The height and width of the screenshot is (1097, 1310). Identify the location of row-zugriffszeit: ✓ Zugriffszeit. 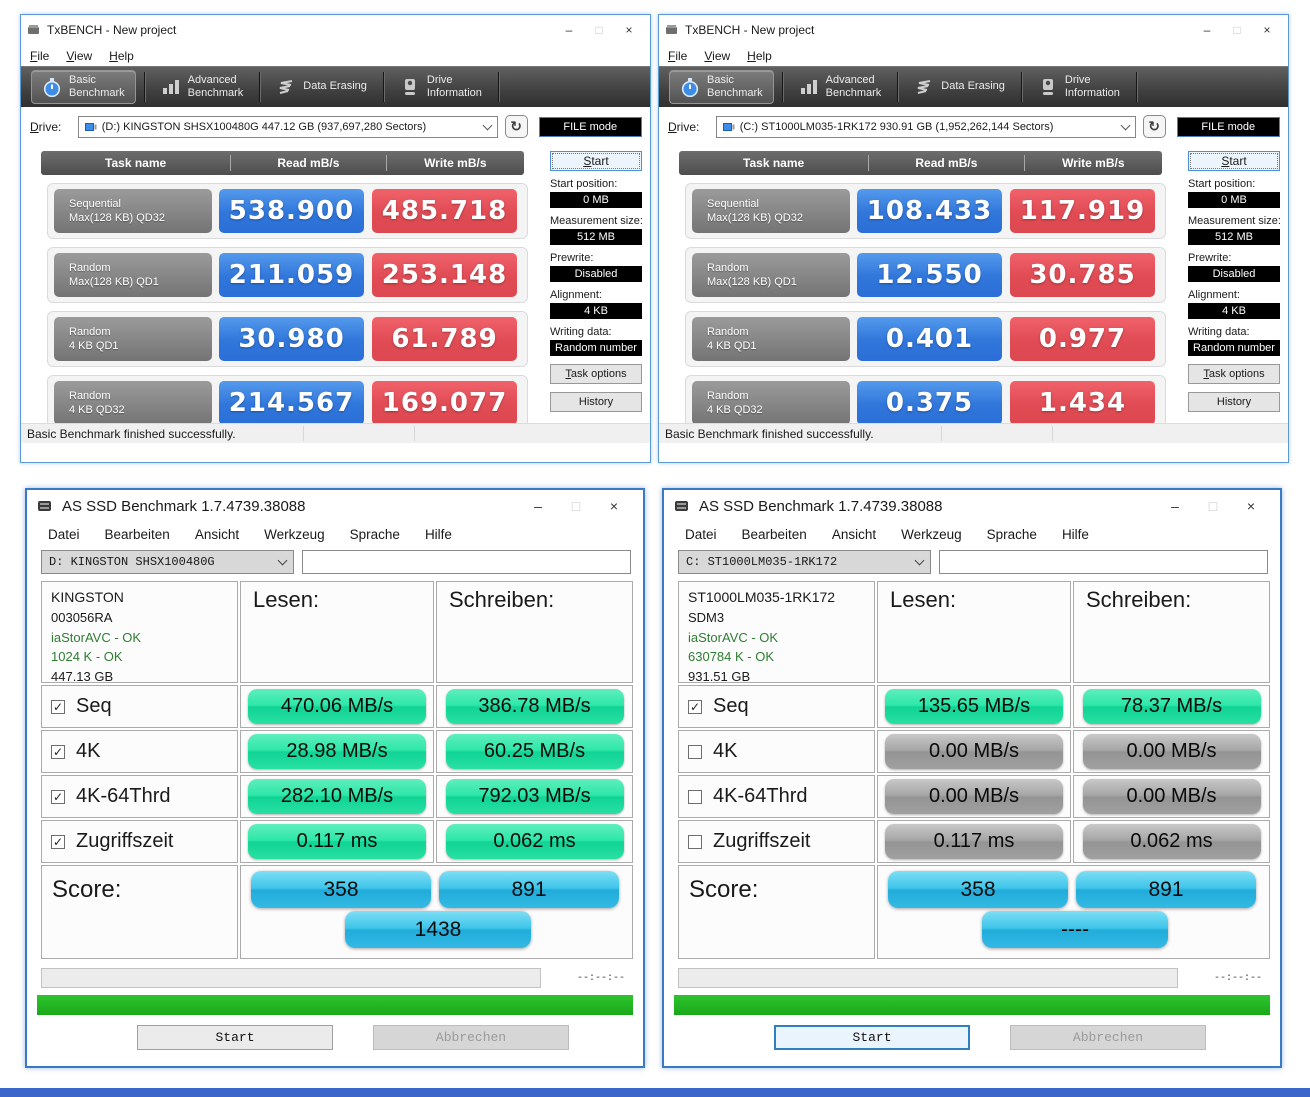
(139, 841).